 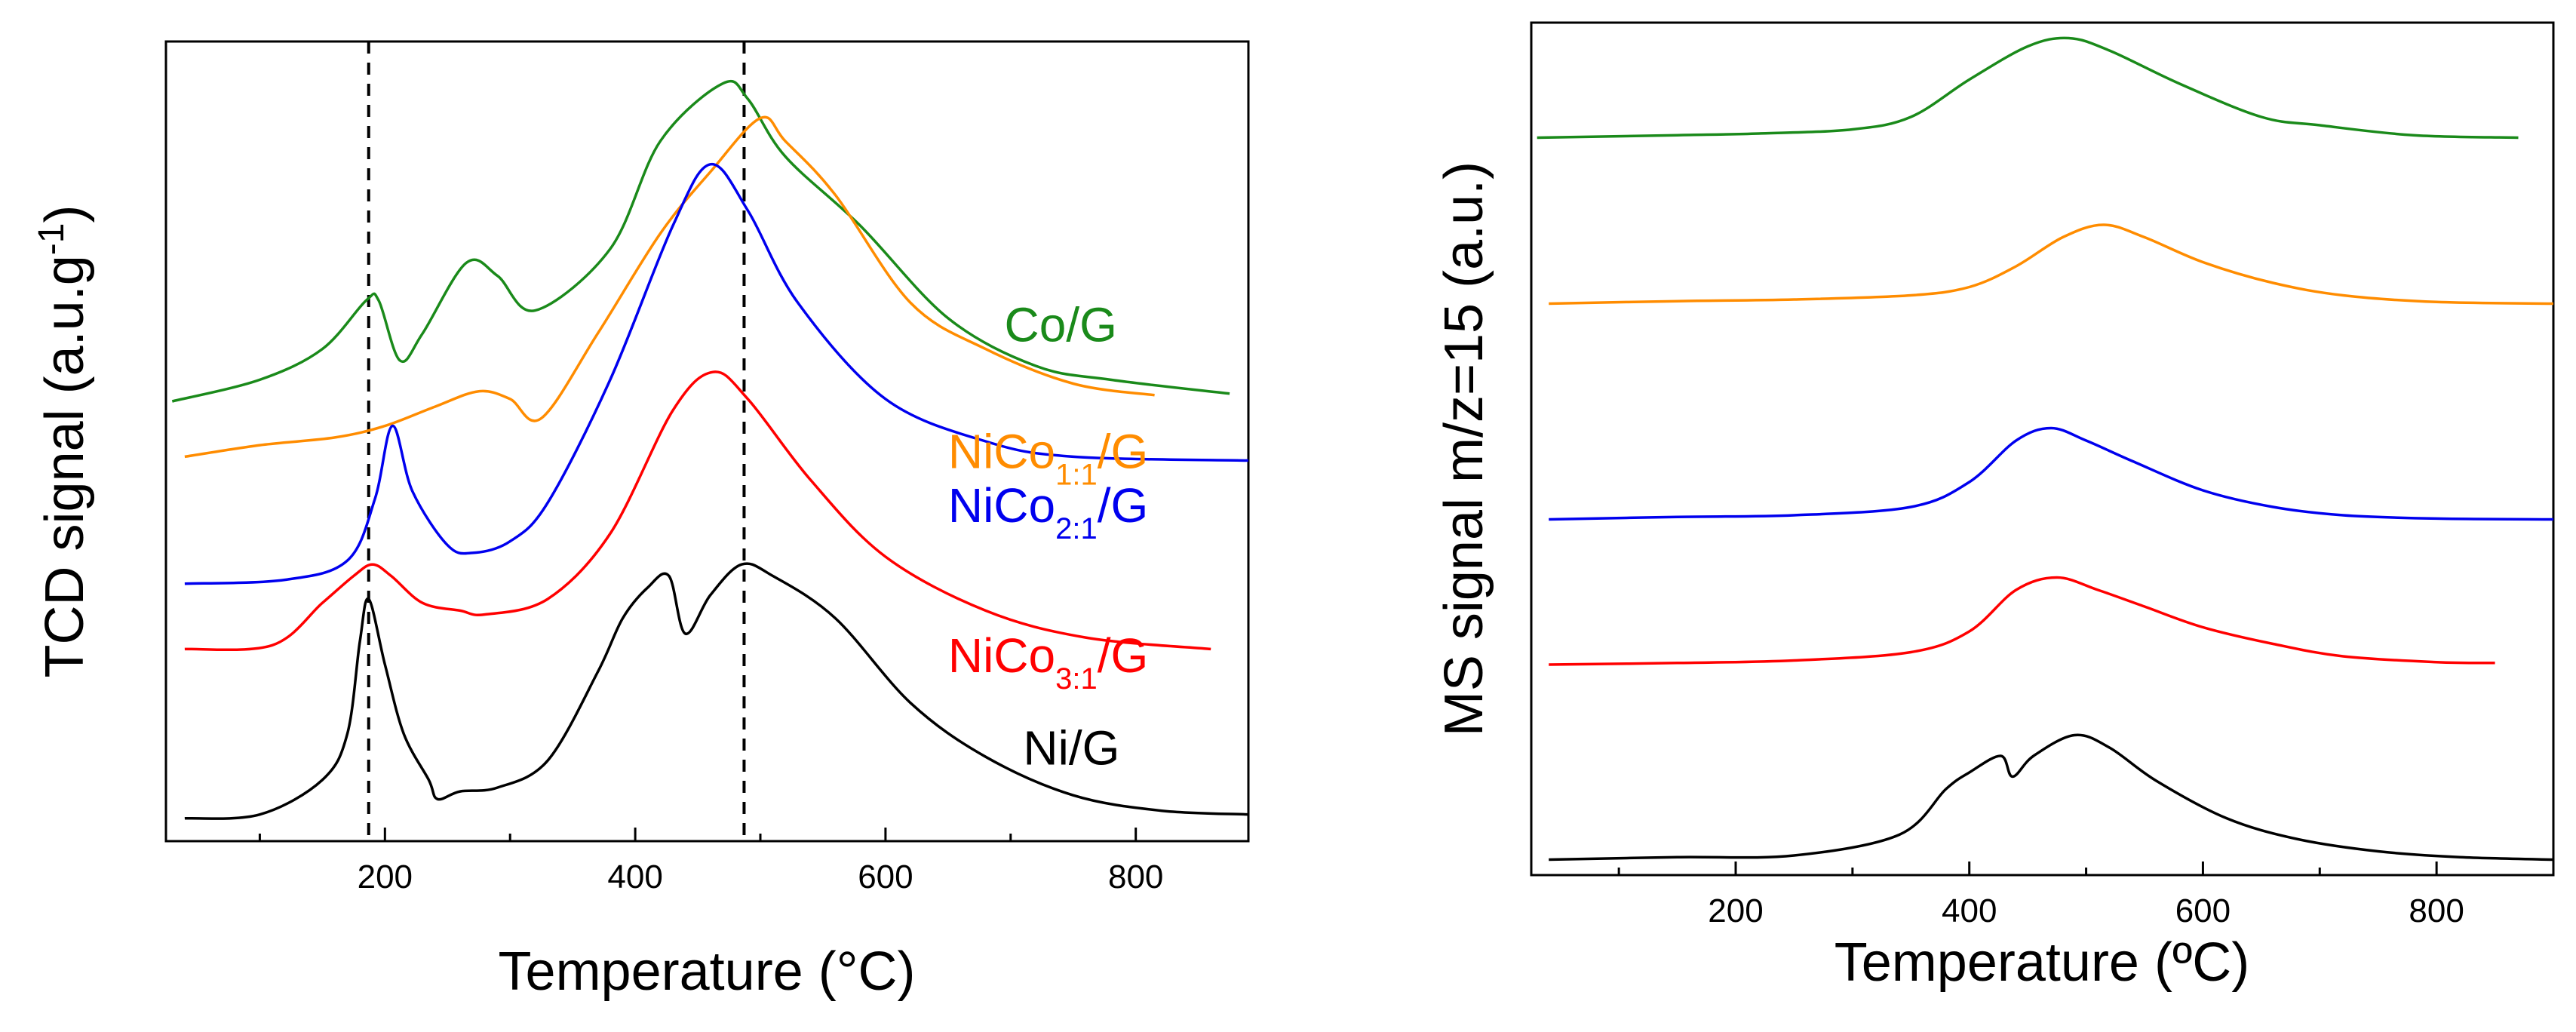 I want to click on right-tick-label-600: 600, so click(x=2203, y=910).